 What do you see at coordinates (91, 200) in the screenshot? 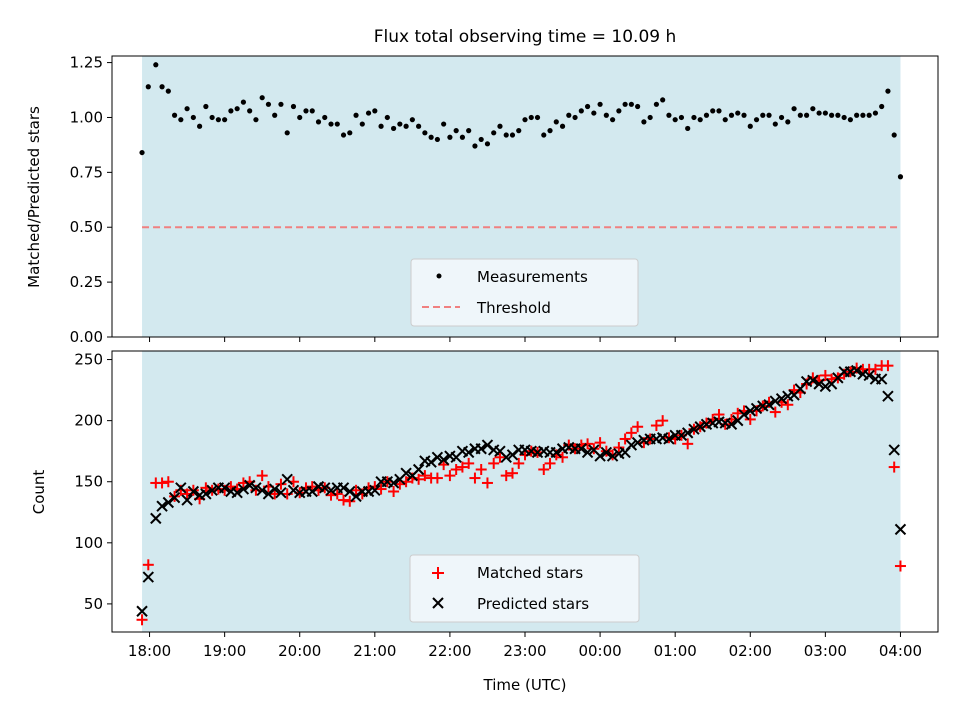
I see `top-y-ticks: 0.00 0.25 0.50 0.75 1.00 1.25` at bounding box center [91, 200].